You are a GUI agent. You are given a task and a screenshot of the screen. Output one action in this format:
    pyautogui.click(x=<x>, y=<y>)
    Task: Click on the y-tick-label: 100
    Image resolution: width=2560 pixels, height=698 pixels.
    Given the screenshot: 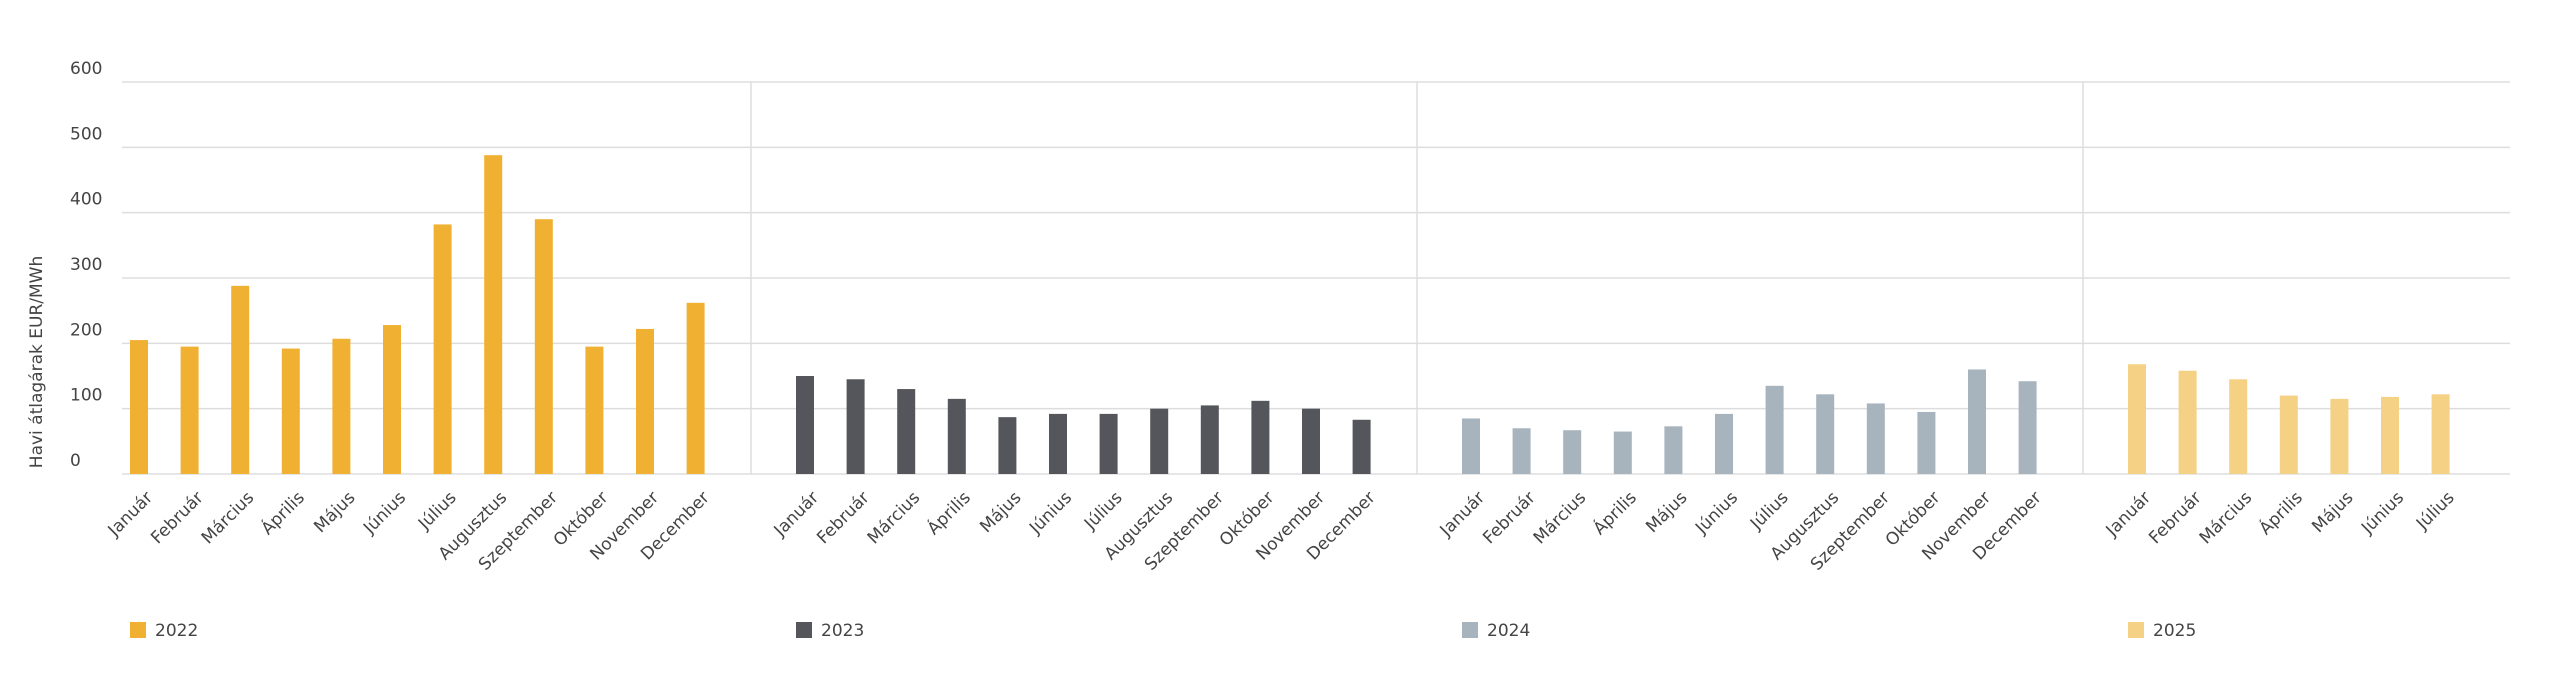 What is the action you would take?
    pyautogui.click(x=86, y=396)
    